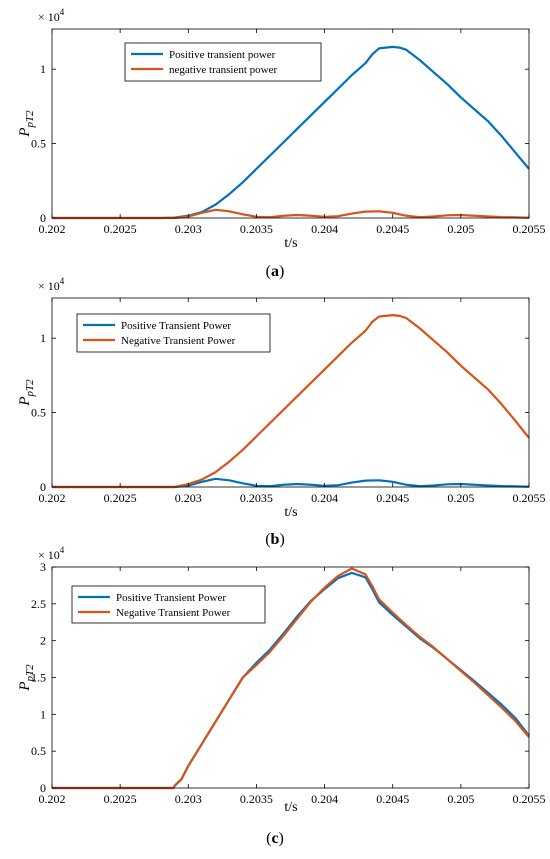  Describe the element at coordinates (223, 70) in the screenshot. I see `legend-label-2: negative transient power` at that location.